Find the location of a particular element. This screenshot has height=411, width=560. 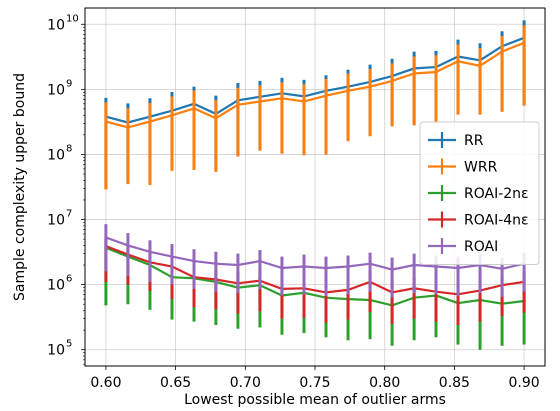

x-tick-label: 0.75 is located at coordinates (314, 383).